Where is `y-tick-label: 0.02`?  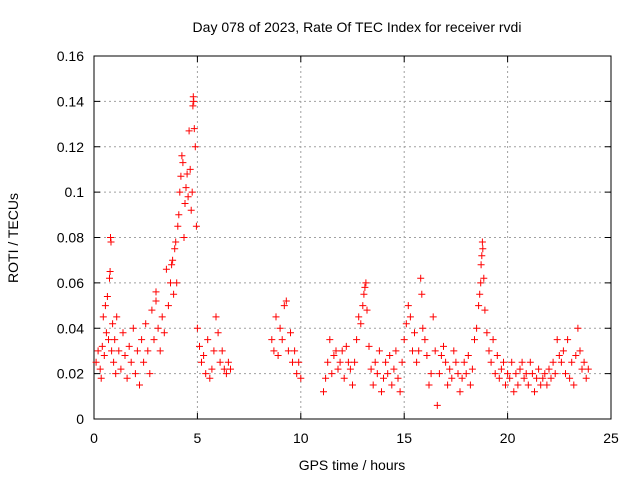
y-tick-label: 0.02 is located at coordinates (70, 374).